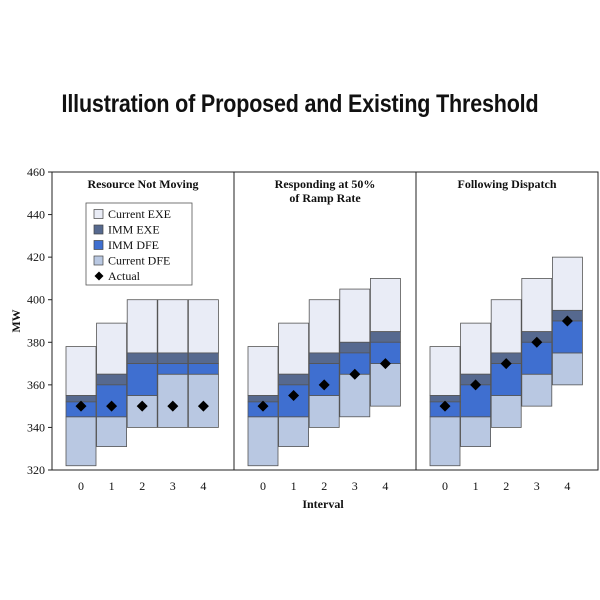  What do you see at coordinates (36, 172) in the screenshot?
I see `y-tick-label: 460` at bounding box center [36, 172].